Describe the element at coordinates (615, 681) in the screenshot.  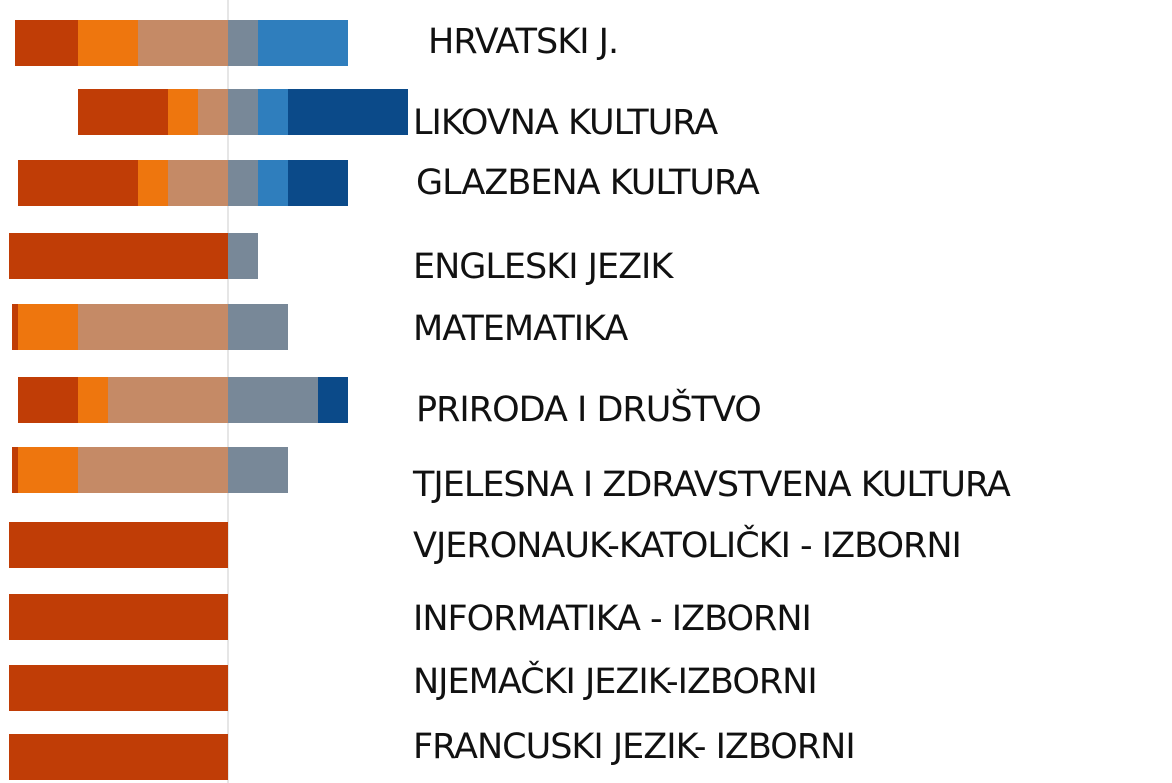
I see `category-label: NJEMAČKI JEZIK-IZBORNI` at that location.